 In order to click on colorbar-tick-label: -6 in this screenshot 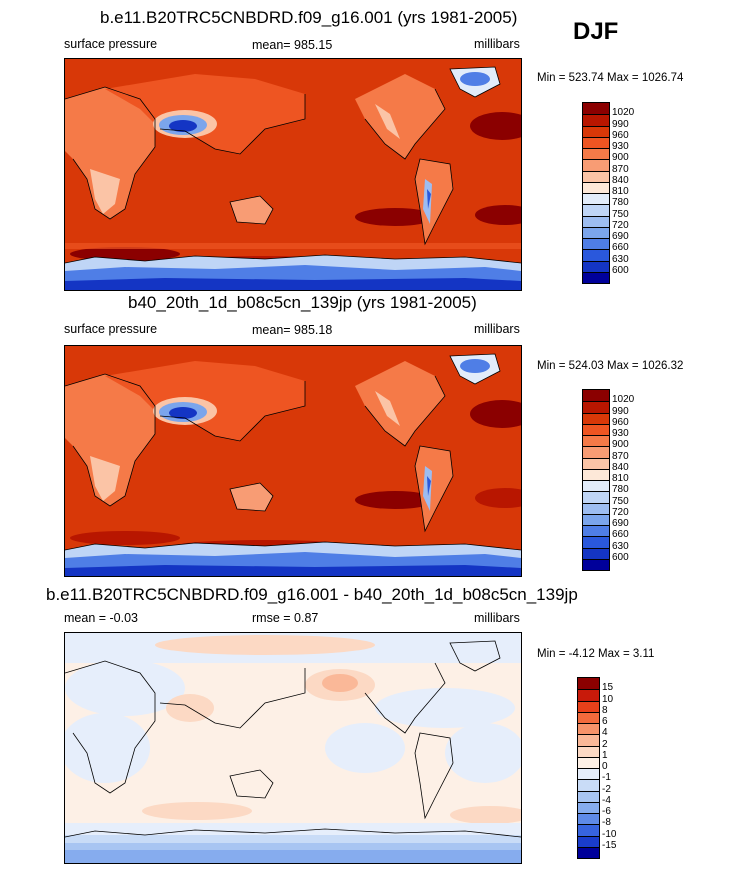, I will do `click(606, 811)`.